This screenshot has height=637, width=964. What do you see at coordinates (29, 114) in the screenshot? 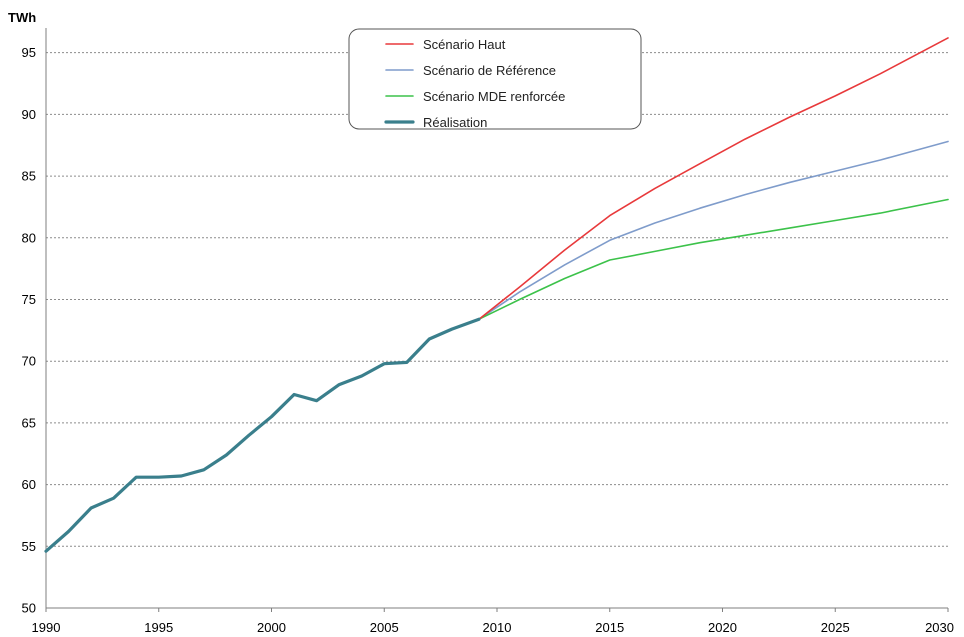
I see `y-tick-label: 90` at bounding box center [29, 114].